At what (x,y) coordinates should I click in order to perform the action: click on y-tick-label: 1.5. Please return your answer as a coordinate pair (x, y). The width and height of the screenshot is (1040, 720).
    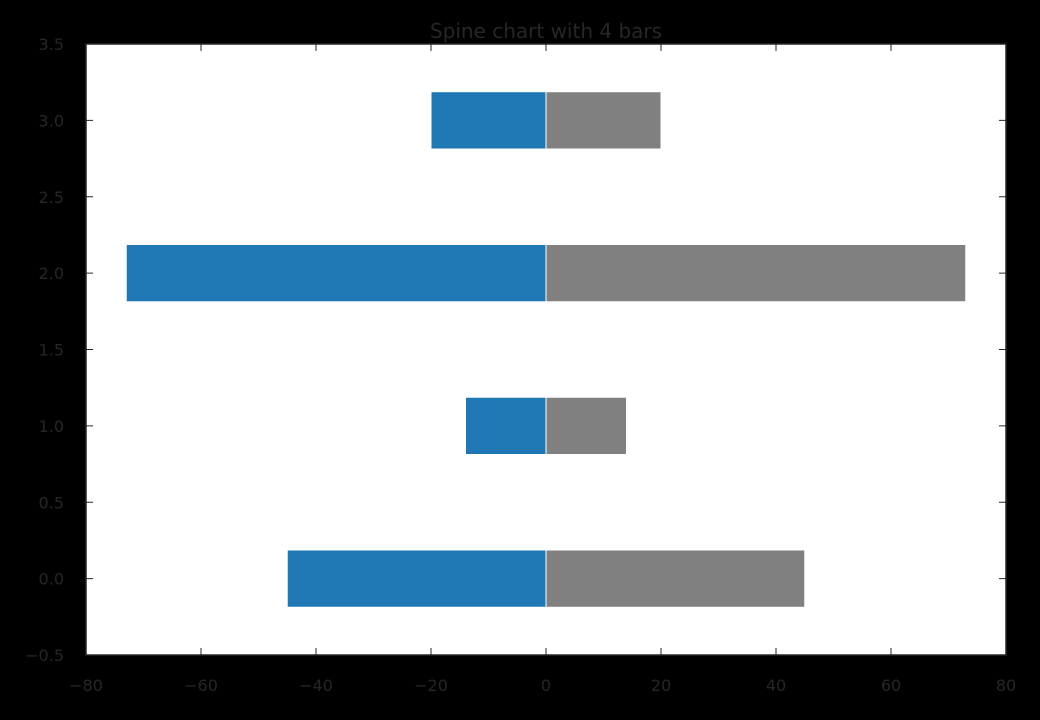
    Looking at the image, I should click on (51, 350).